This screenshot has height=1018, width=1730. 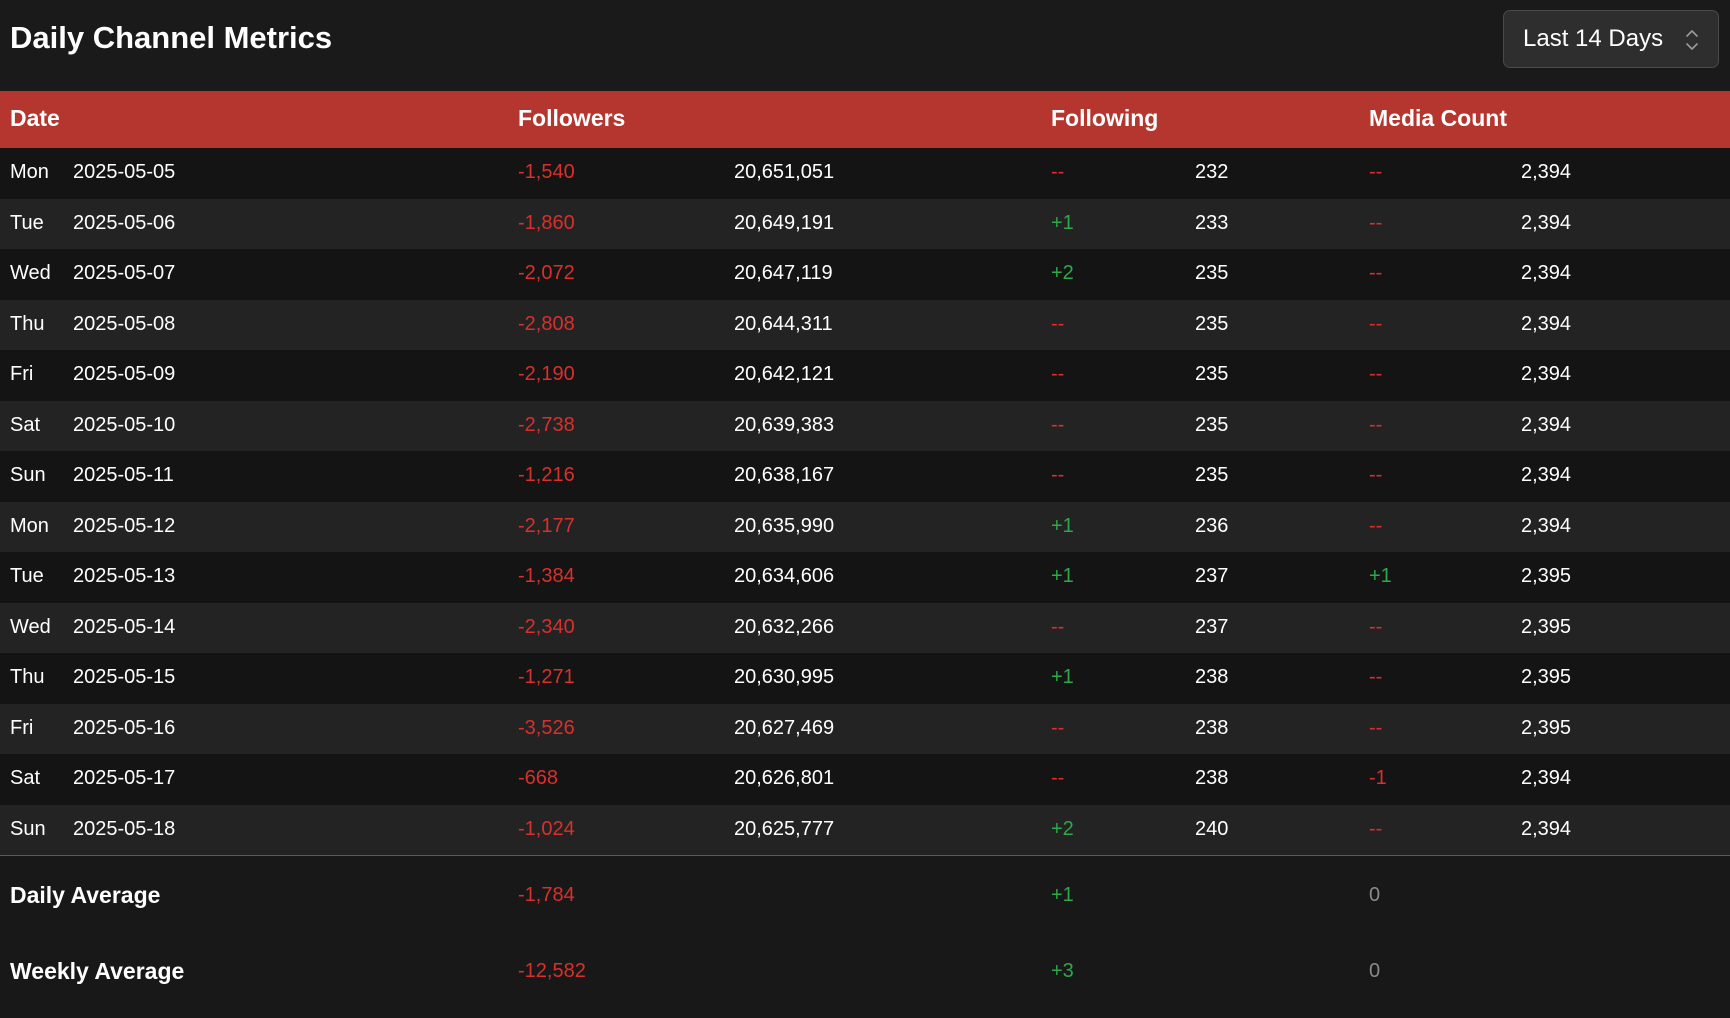 I want to click on row-date: 2025-05-08, so click(x=124, y=323).